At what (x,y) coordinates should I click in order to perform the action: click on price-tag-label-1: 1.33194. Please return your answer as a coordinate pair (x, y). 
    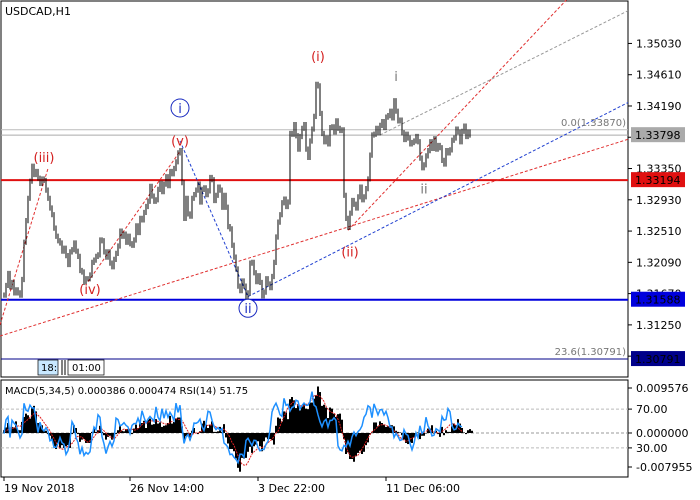
    Looking at the image, I should click on (658, 180).